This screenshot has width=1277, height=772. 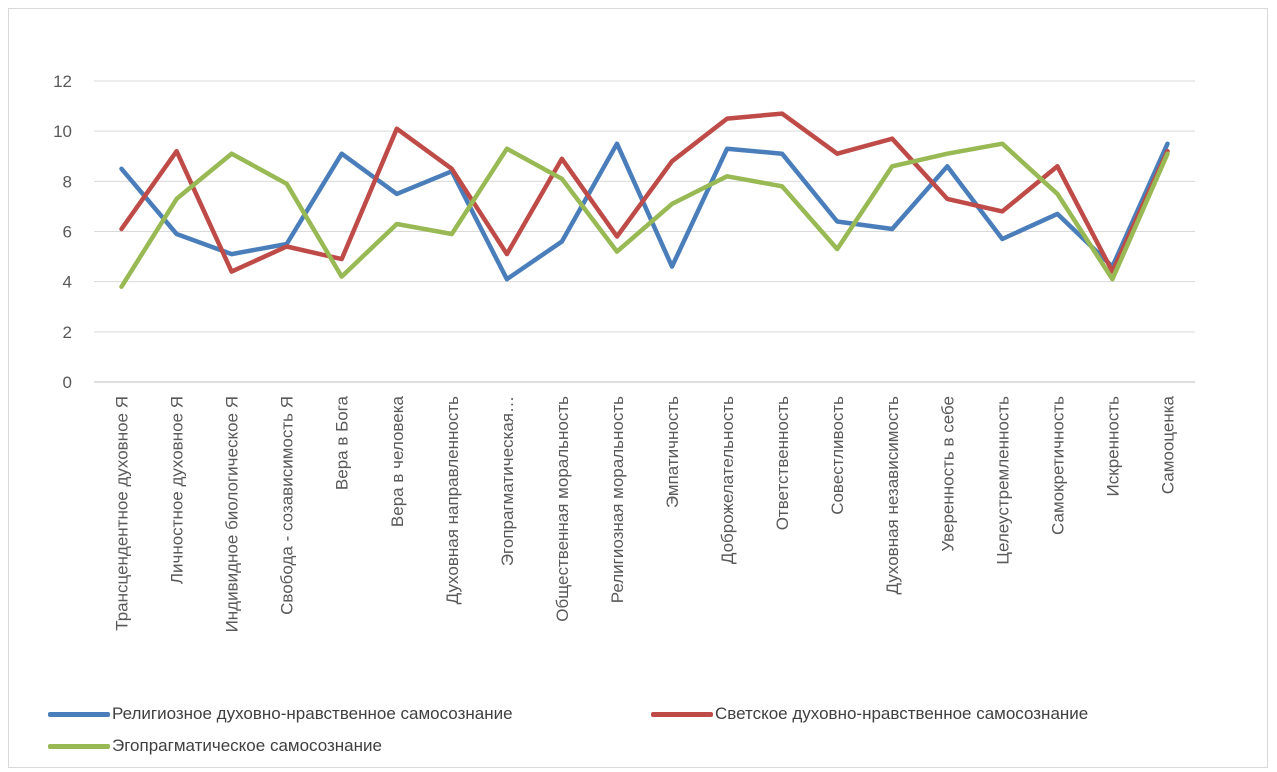 I want to click on x-tick-label: Религиозная моральность, so click(x=617, y=499).